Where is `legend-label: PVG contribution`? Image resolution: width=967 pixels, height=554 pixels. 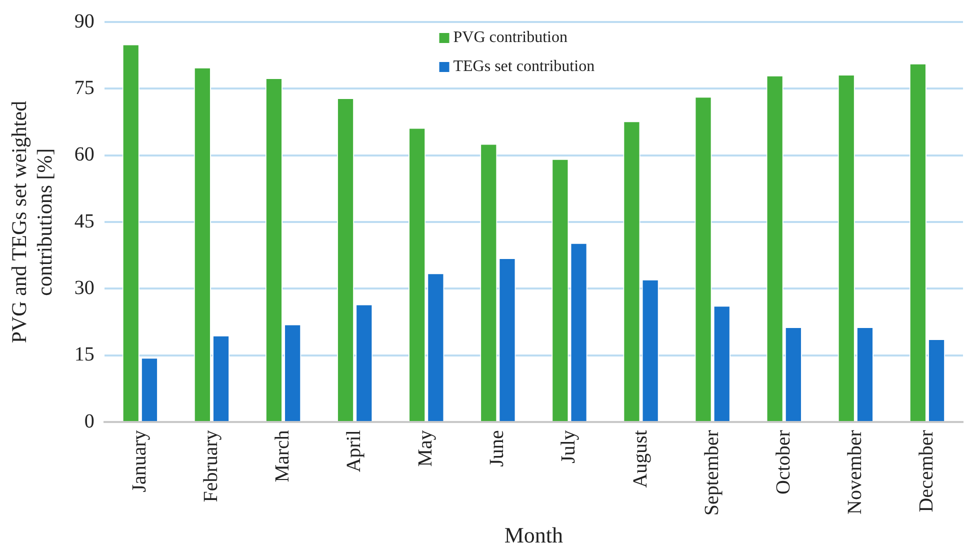 legend-label: PVG contribution is located at coordinates (510, 37).